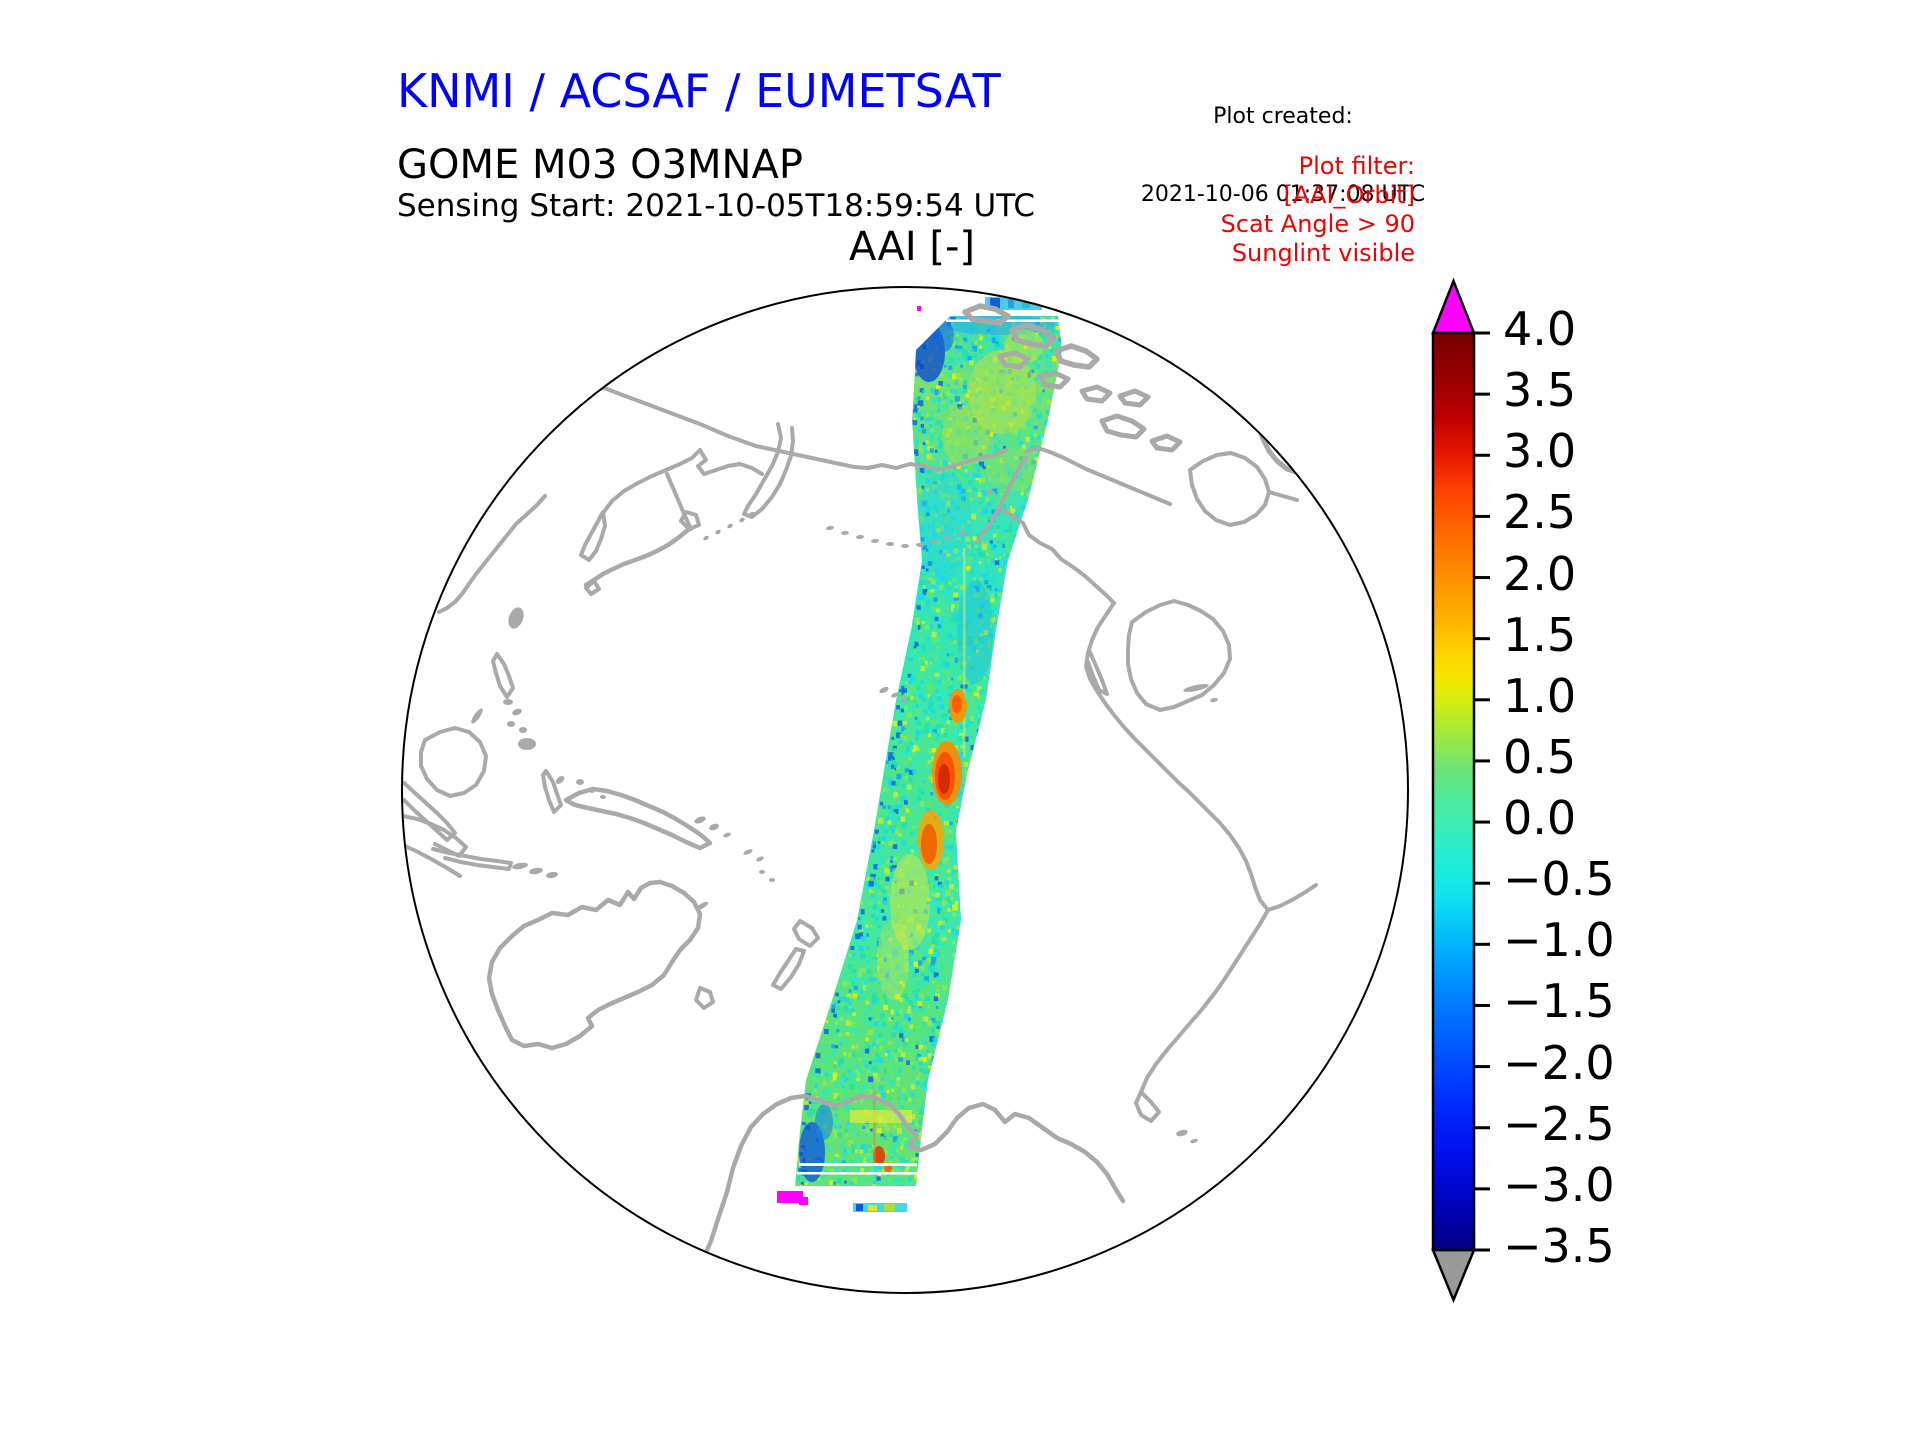  I want to click on colorbar-tick-label: −1.5, so click(1559, 1001).